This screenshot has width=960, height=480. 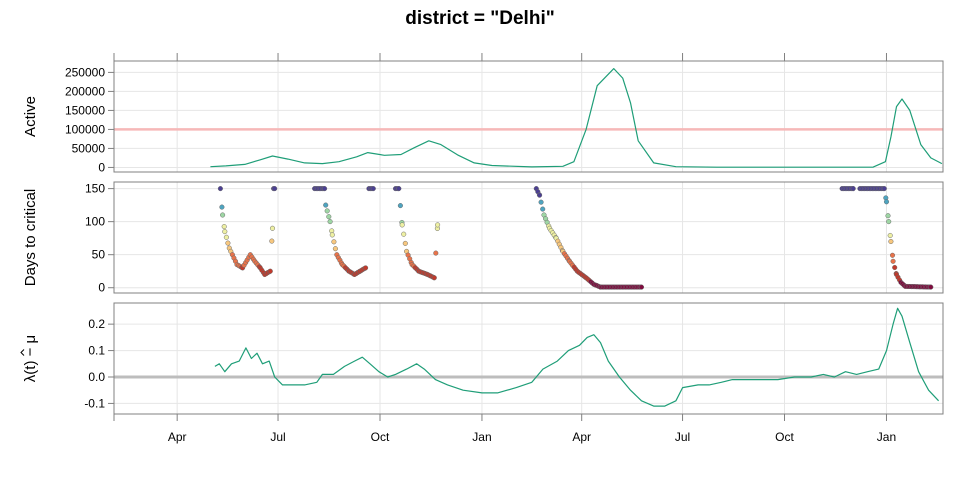 I want to click on y-tick-label: -0.1, so click(x=94, y=403).